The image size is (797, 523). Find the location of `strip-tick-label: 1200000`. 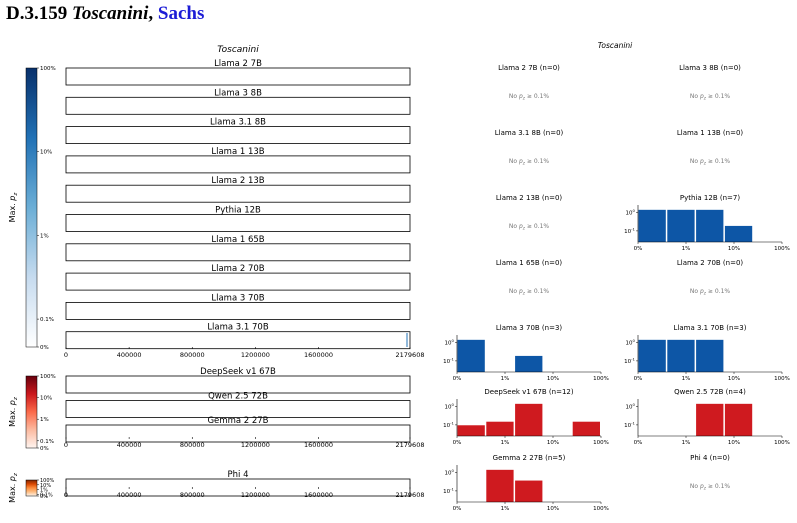

strip-tick-label: 1200000 is located at coordinates (255, 445).